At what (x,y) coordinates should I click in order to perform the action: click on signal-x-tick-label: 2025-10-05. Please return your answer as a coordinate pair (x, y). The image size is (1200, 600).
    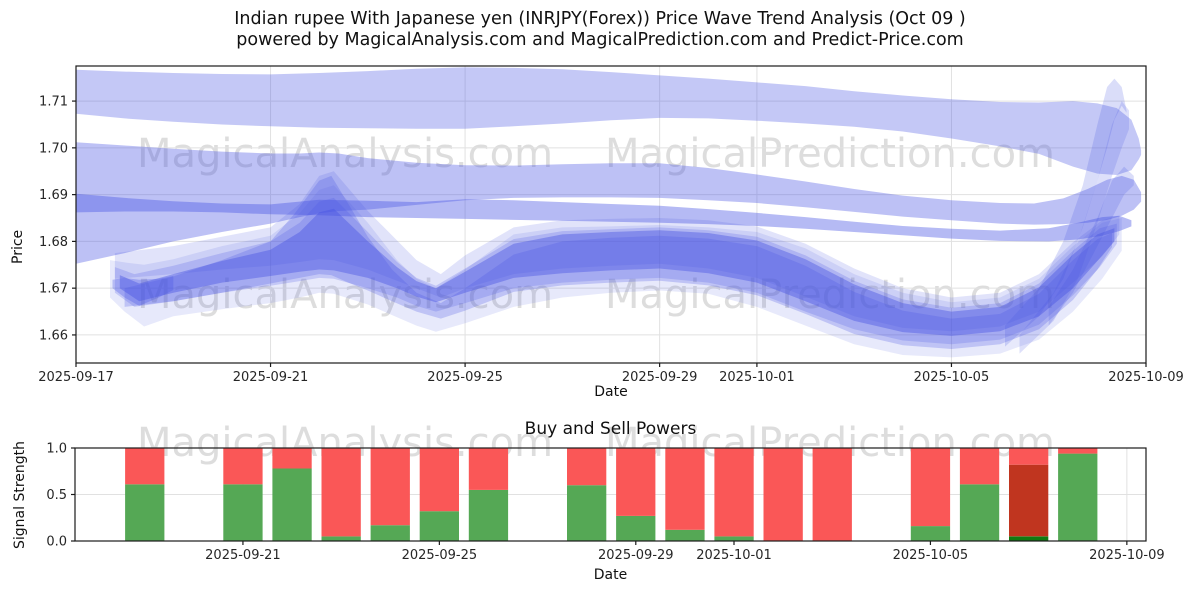
    Looking at the image, I should click on (931, 555).